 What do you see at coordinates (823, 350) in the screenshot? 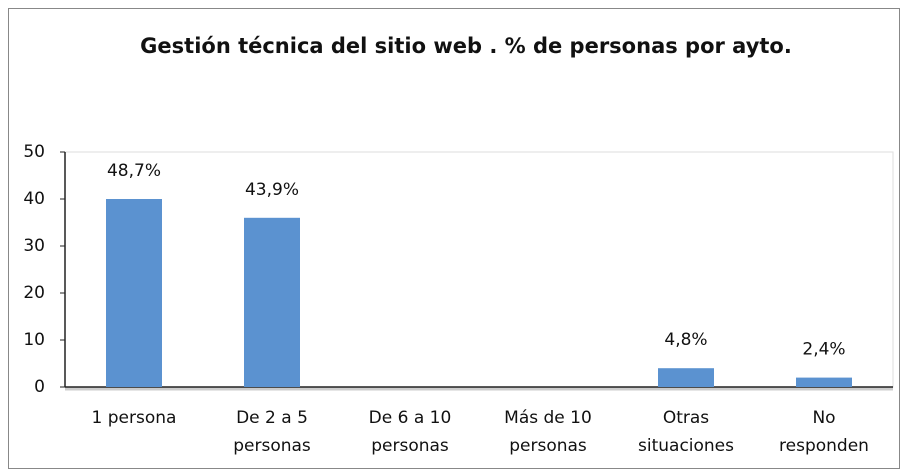
I see `data-label: 2,4%` at bounding box center [823, 350].